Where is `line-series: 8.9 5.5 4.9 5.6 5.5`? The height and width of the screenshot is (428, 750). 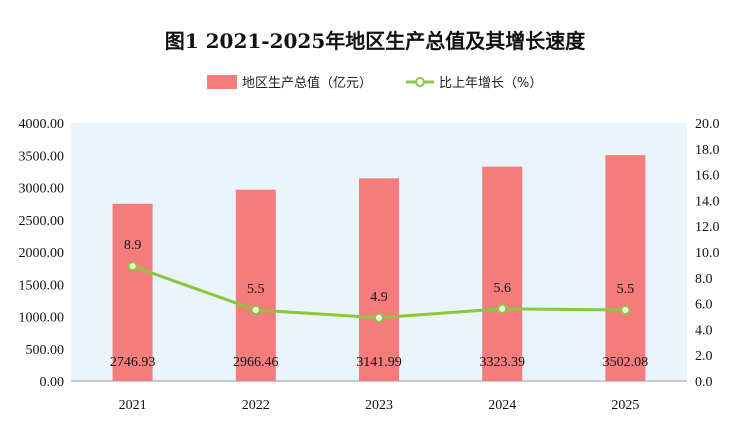 line-series: 8.9 5.5 4.9 5.6 5.5 is located at coordinates (379, 280).